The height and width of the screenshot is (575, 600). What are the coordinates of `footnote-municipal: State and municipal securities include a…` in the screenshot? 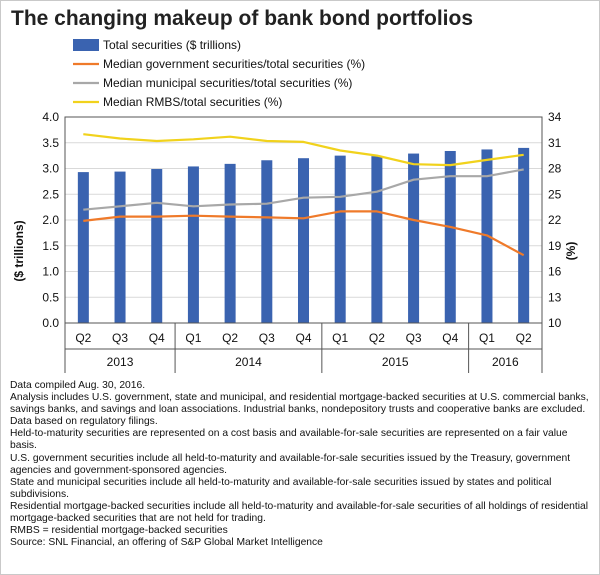 It's located at (281, 488).